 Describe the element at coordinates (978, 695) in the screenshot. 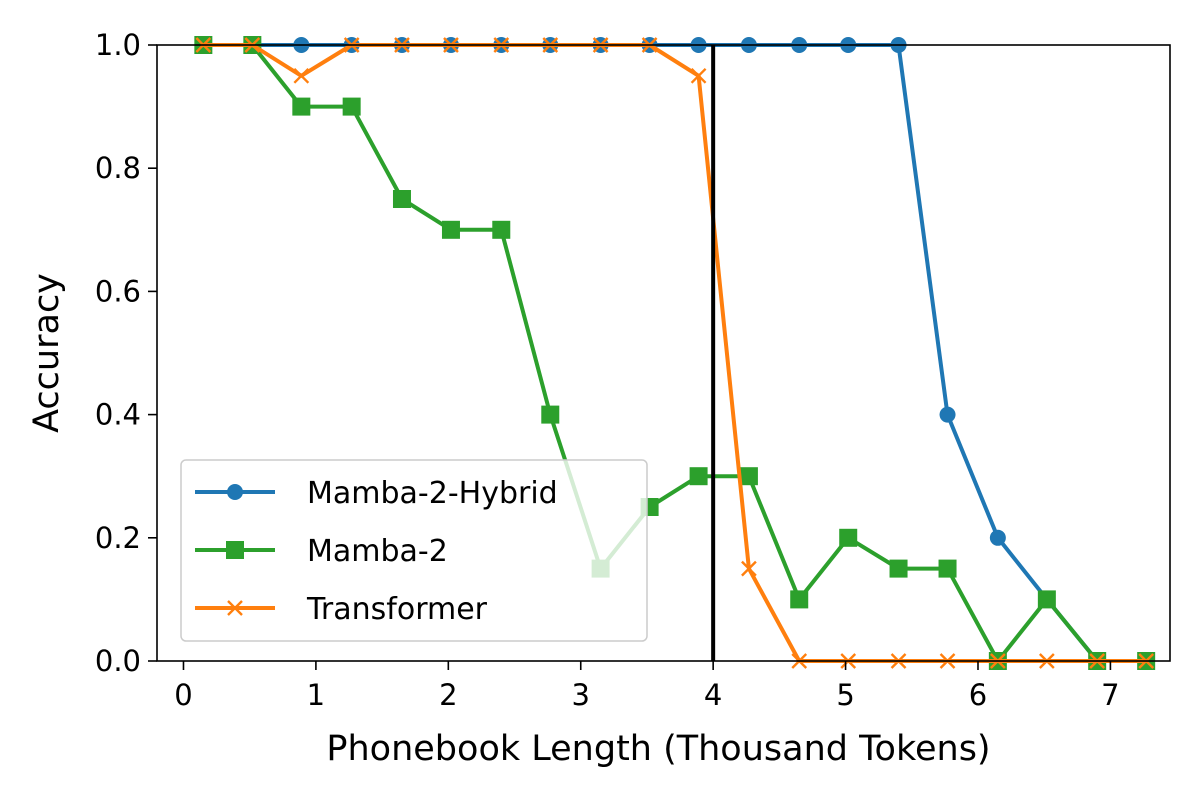

I see `x-tick-label: 6` at that location.